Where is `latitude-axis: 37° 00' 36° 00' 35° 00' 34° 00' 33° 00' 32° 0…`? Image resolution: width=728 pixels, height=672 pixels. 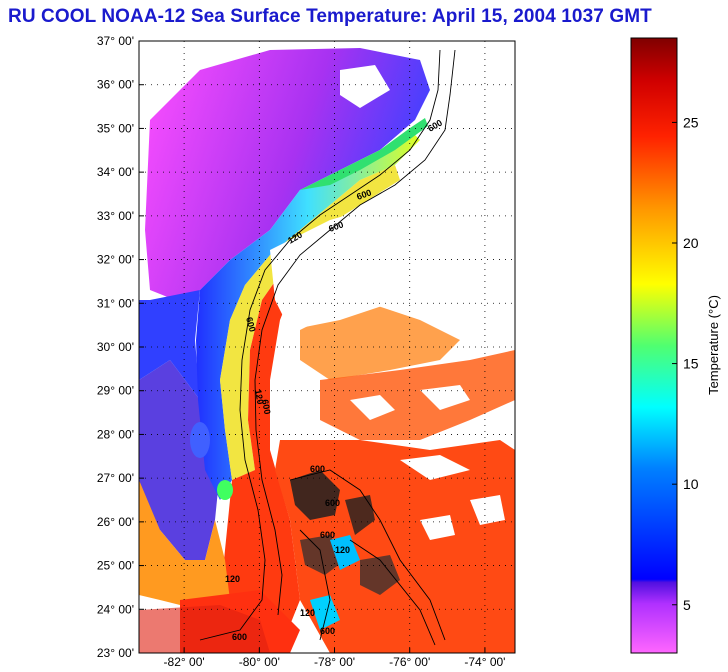 latitude-axis: 37° 00' 36° 00' 35° 00' 34° 00' 33° 00' 32° 0… is located at coordinates (120, 347).